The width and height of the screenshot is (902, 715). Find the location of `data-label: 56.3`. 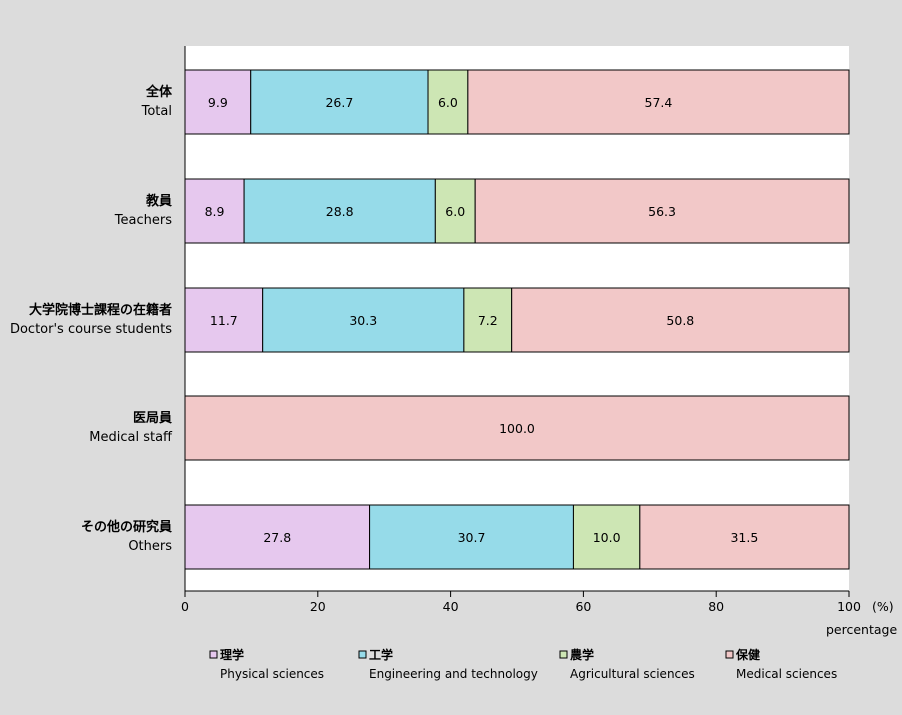

data-label: 56.3 is located at coordinates (662, 211).